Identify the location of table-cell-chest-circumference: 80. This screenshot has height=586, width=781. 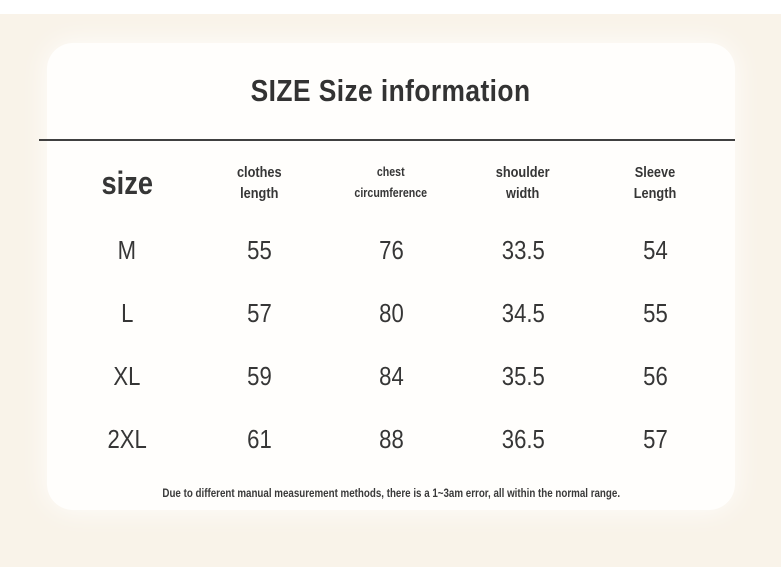
(391, 313).